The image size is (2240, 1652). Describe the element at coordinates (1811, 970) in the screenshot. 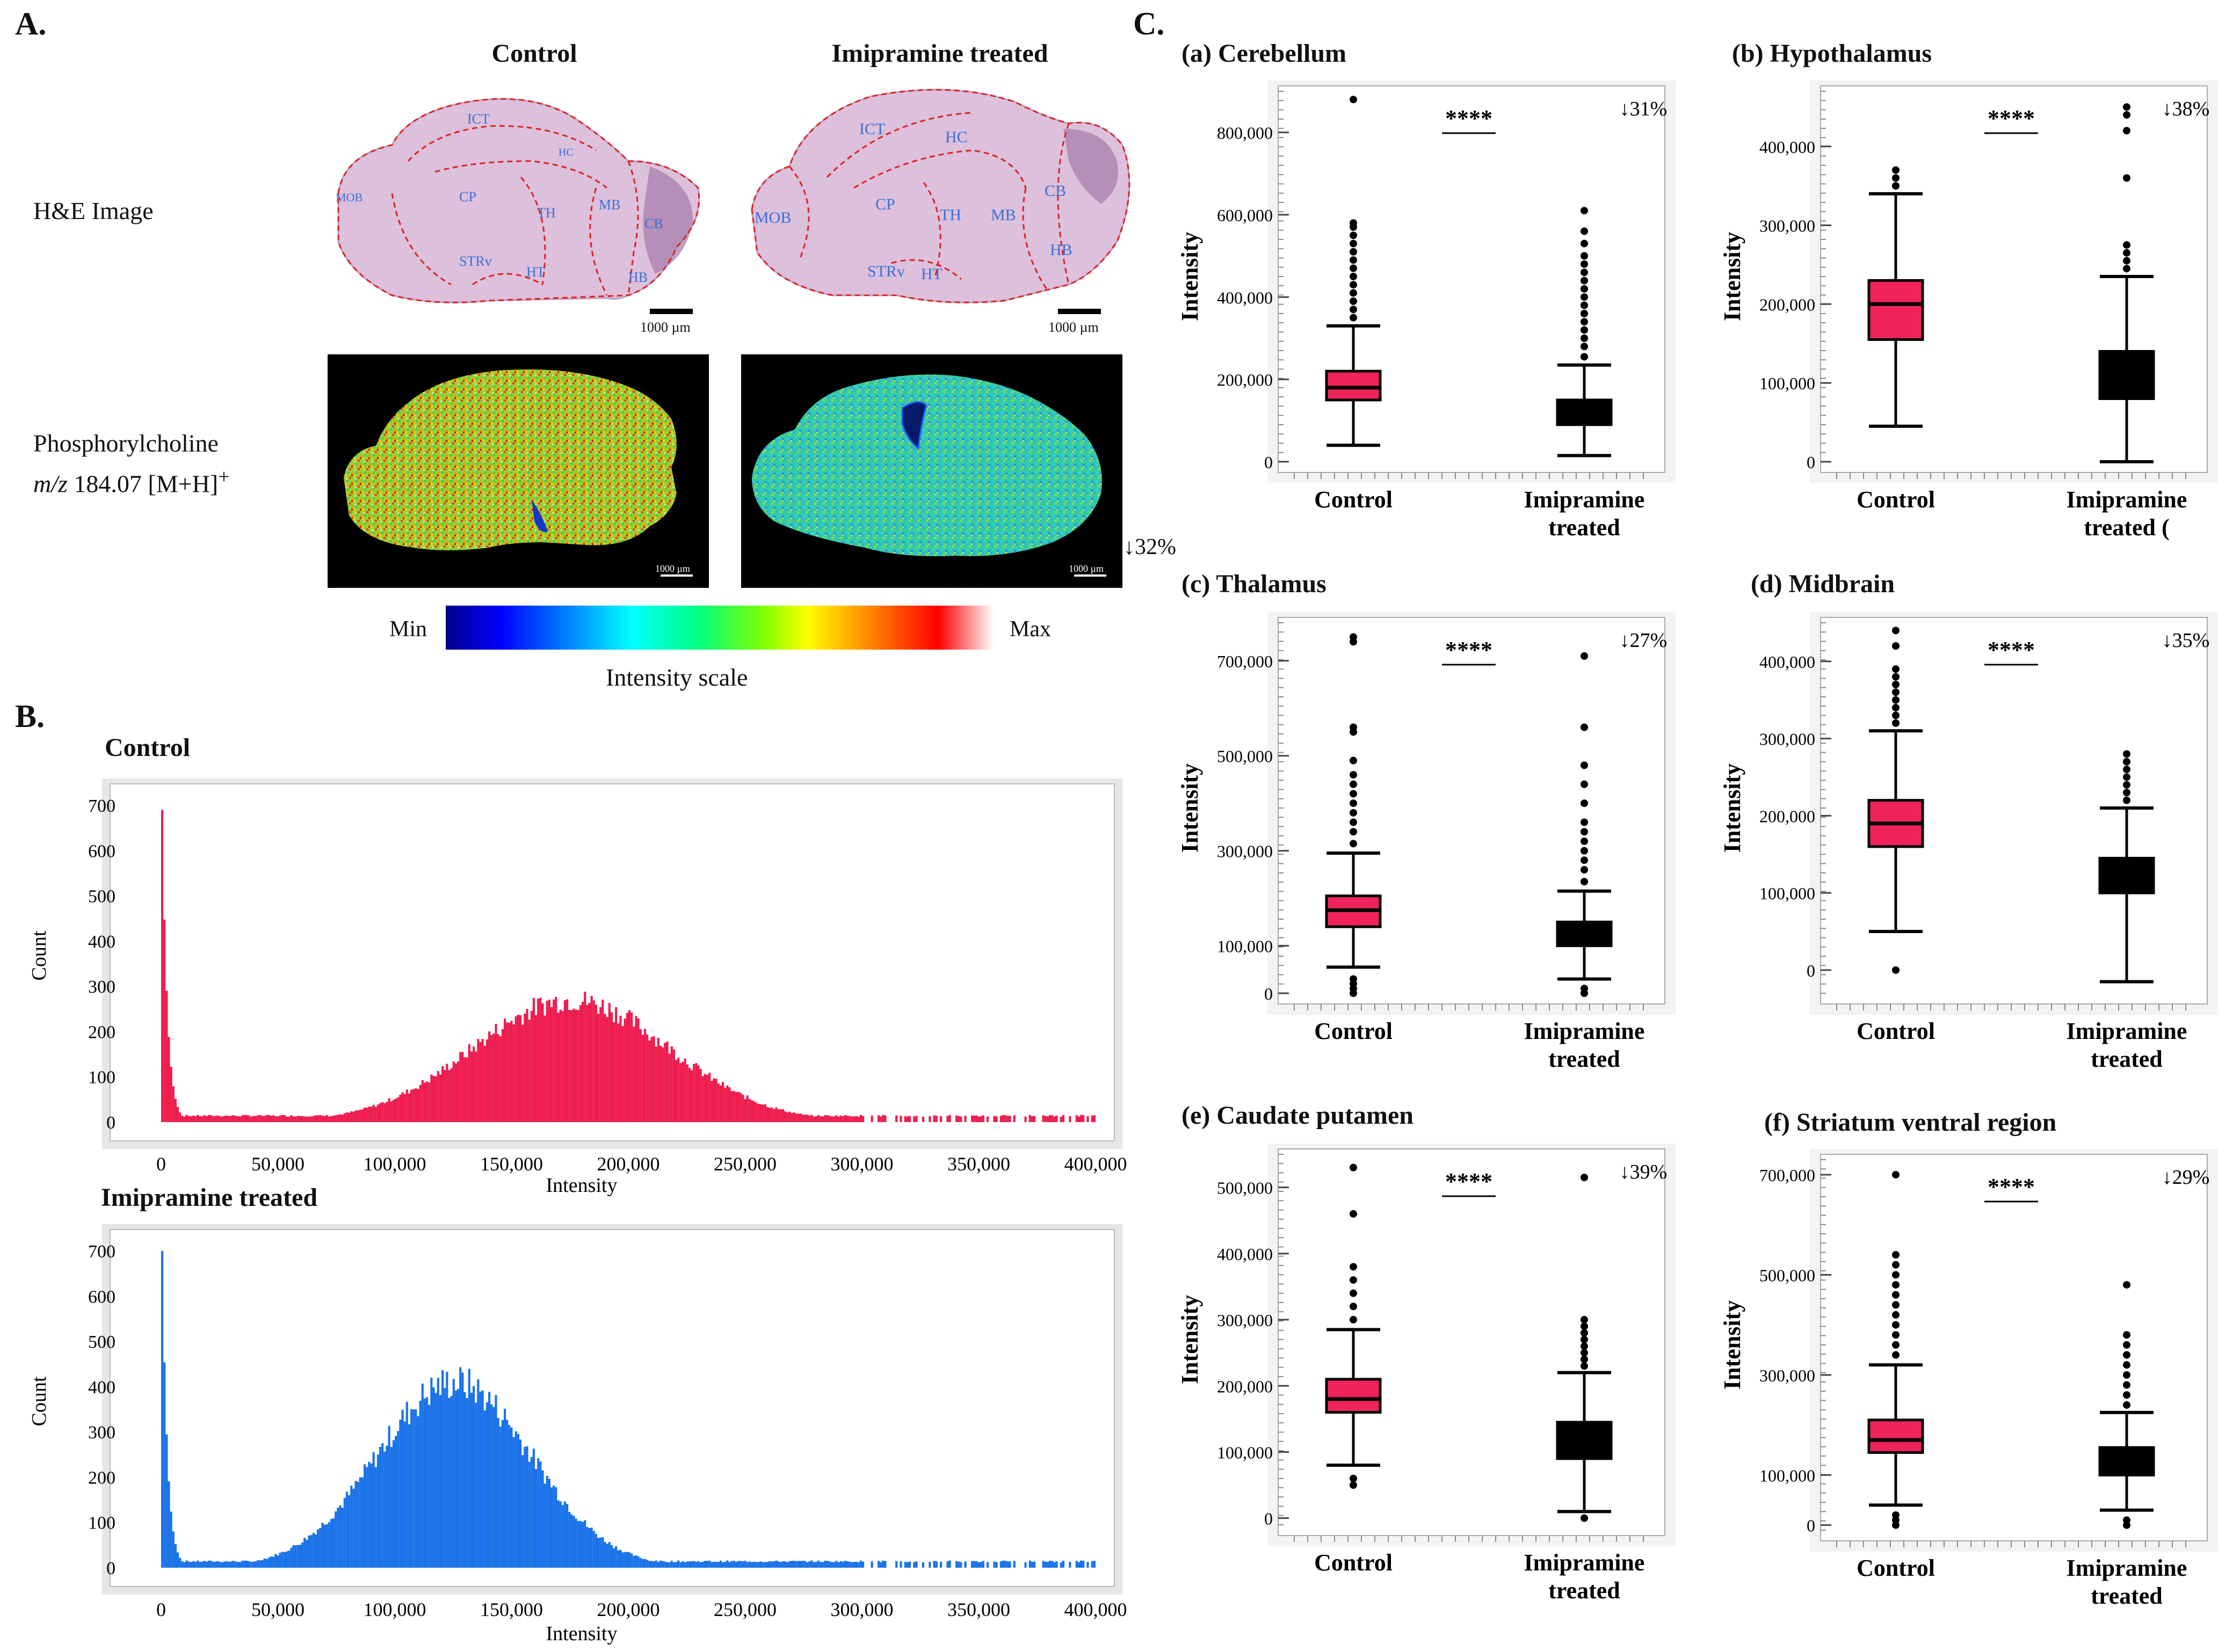

I see `box-d-ytick-label: 0` at that location.